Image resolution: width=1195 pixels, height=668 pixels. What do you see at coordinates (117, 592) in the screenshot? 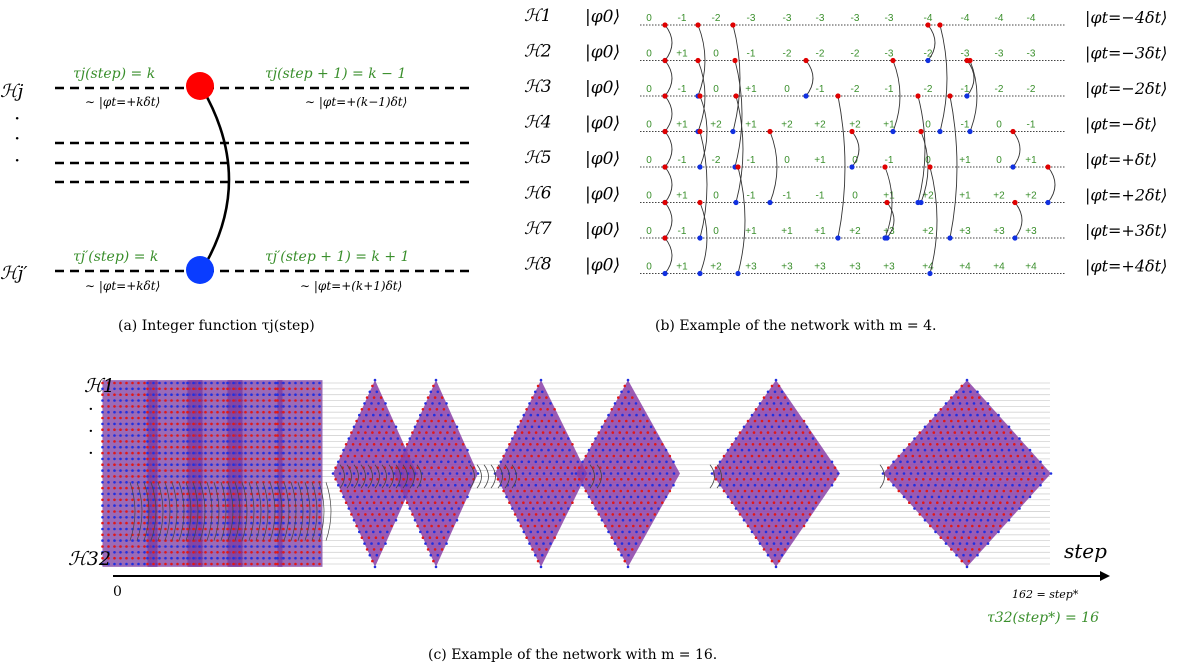
I see `axis-start-label: 0` at bounding box center [117, 592].